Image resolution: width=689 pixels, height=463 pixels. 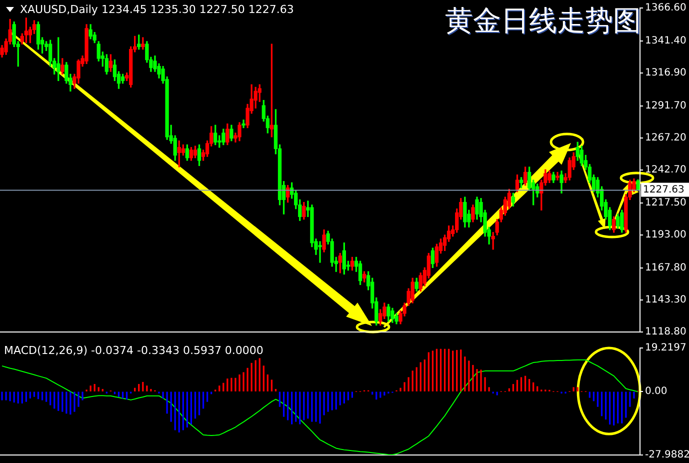 What do you see at coordinates (665, 41) in the screenshot?
I see `y-tick-label: 1341.40` at bounding box center [665, 41].